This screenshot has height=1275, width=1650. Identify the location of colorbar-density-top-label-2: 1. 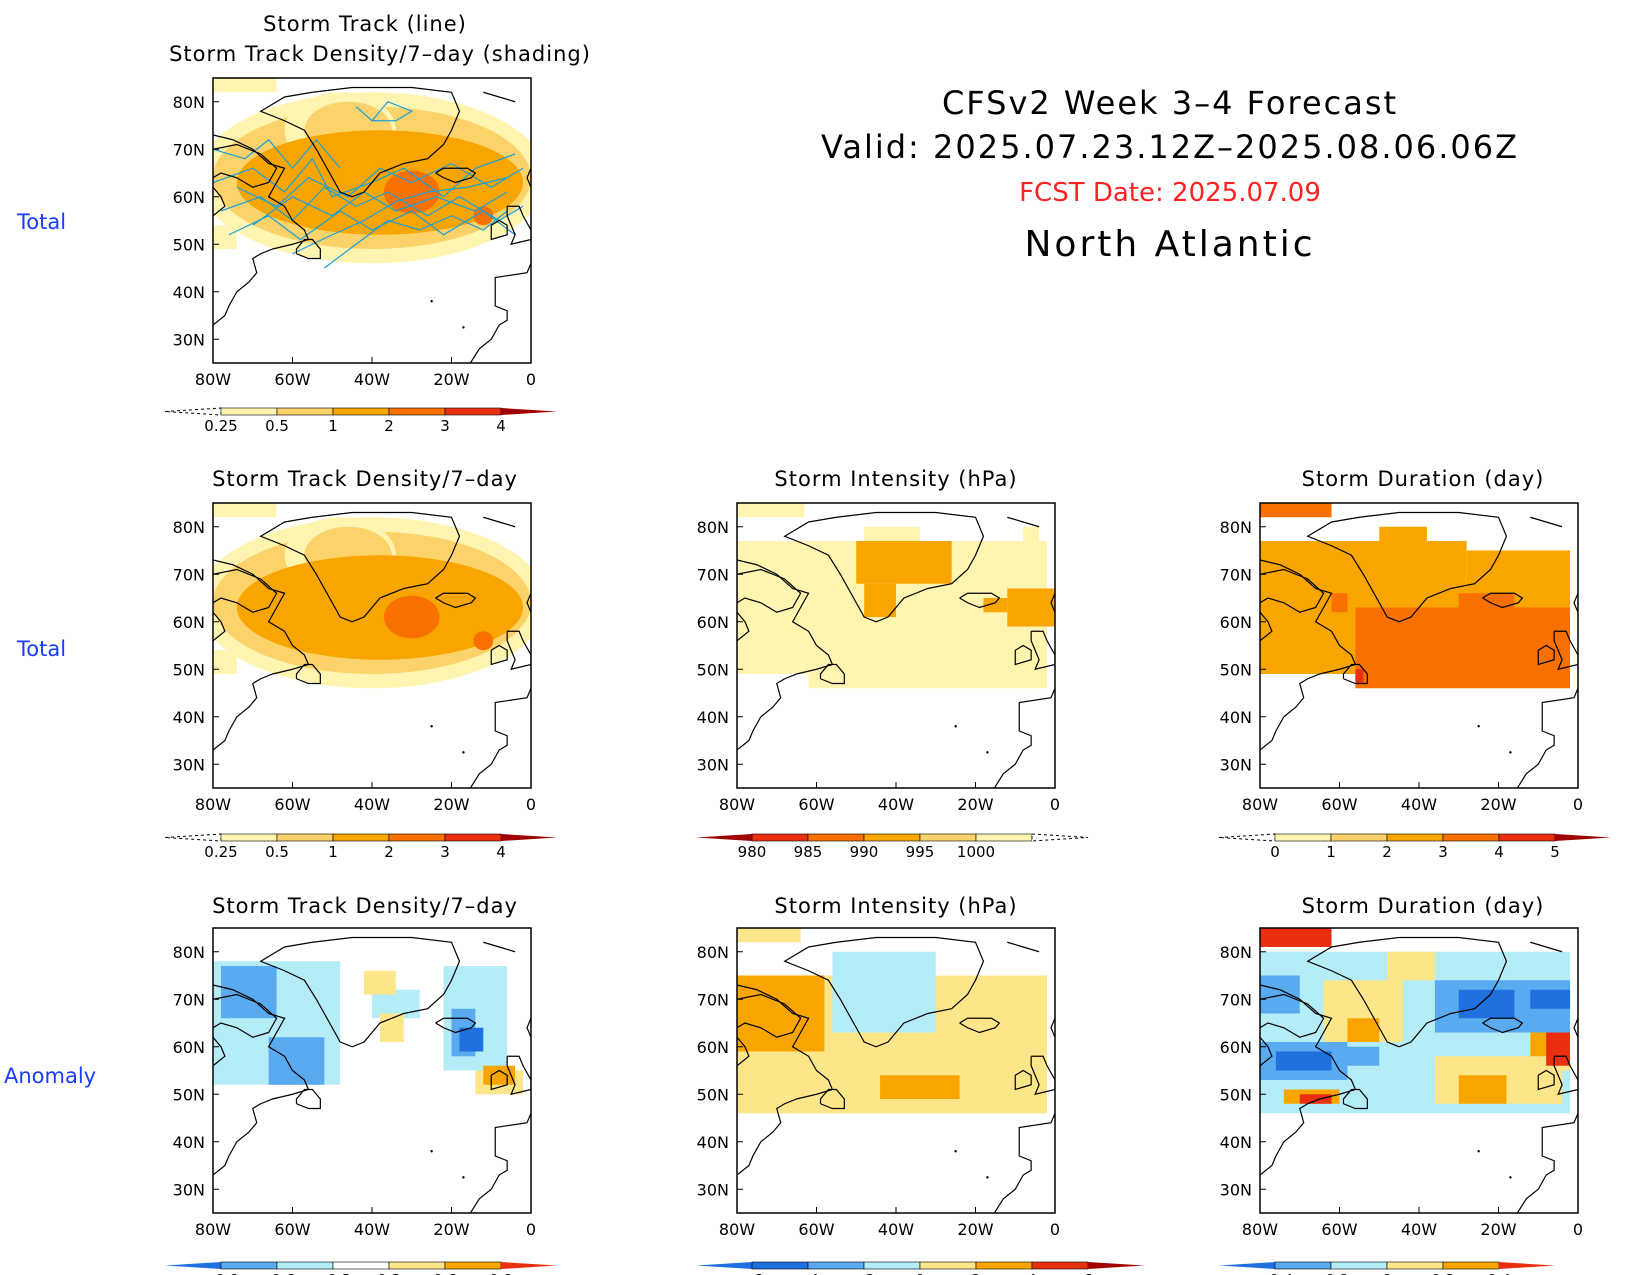
(333, 426).